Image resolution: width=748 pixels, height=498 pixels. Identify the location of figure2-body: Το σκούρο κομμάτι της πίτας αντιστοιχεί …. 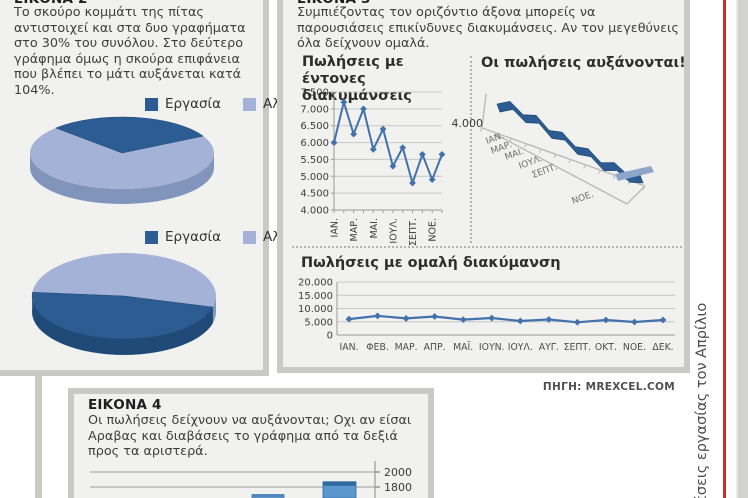
(130, 51).